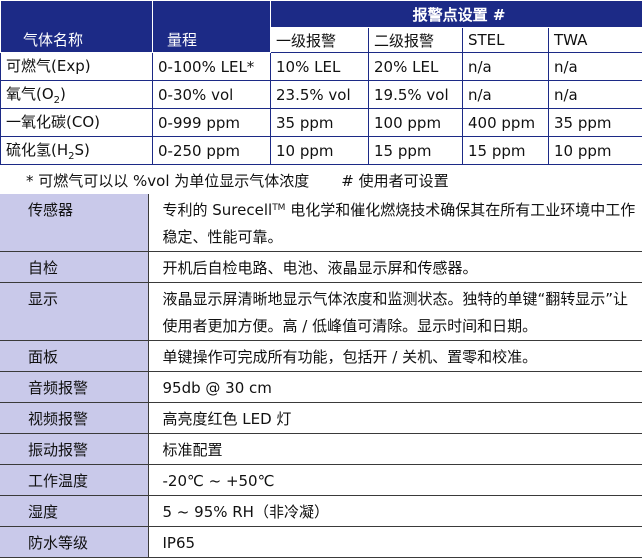 This screenshot has height=558, width=642. Describe the element at coordinates (416, 40) in the screenshot. I see `header-high-alarm: 二级报警` at that location.